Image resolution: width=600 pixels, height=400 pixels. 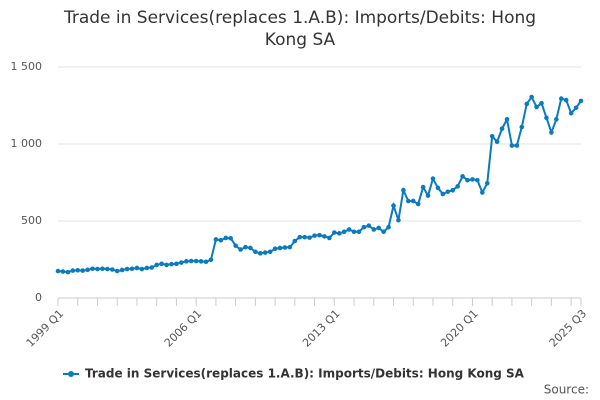 I want to click on x-tick-label: 2025 Q3, so click(x=568, y=328).